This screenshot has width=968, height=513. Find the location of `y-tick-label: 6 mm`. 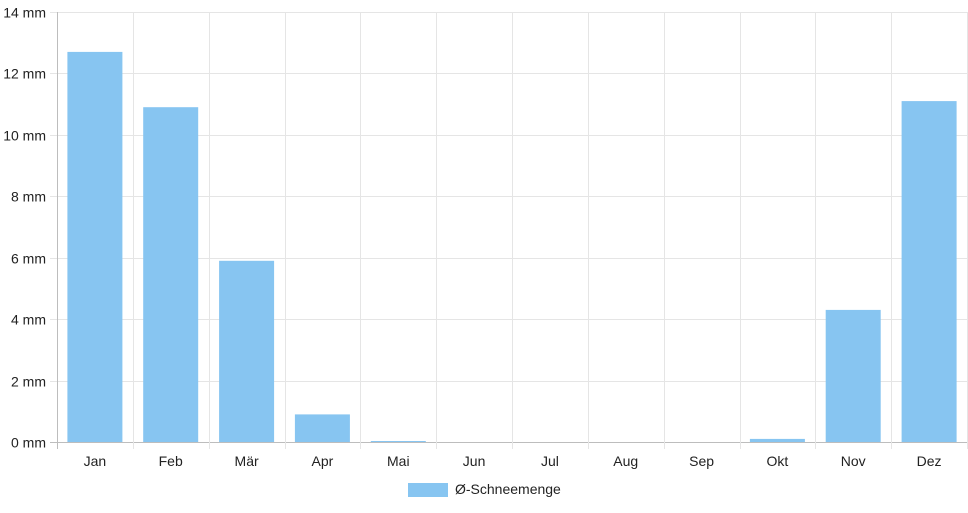

y-tick-label: 6 mm is located at coordinates (28, 259).